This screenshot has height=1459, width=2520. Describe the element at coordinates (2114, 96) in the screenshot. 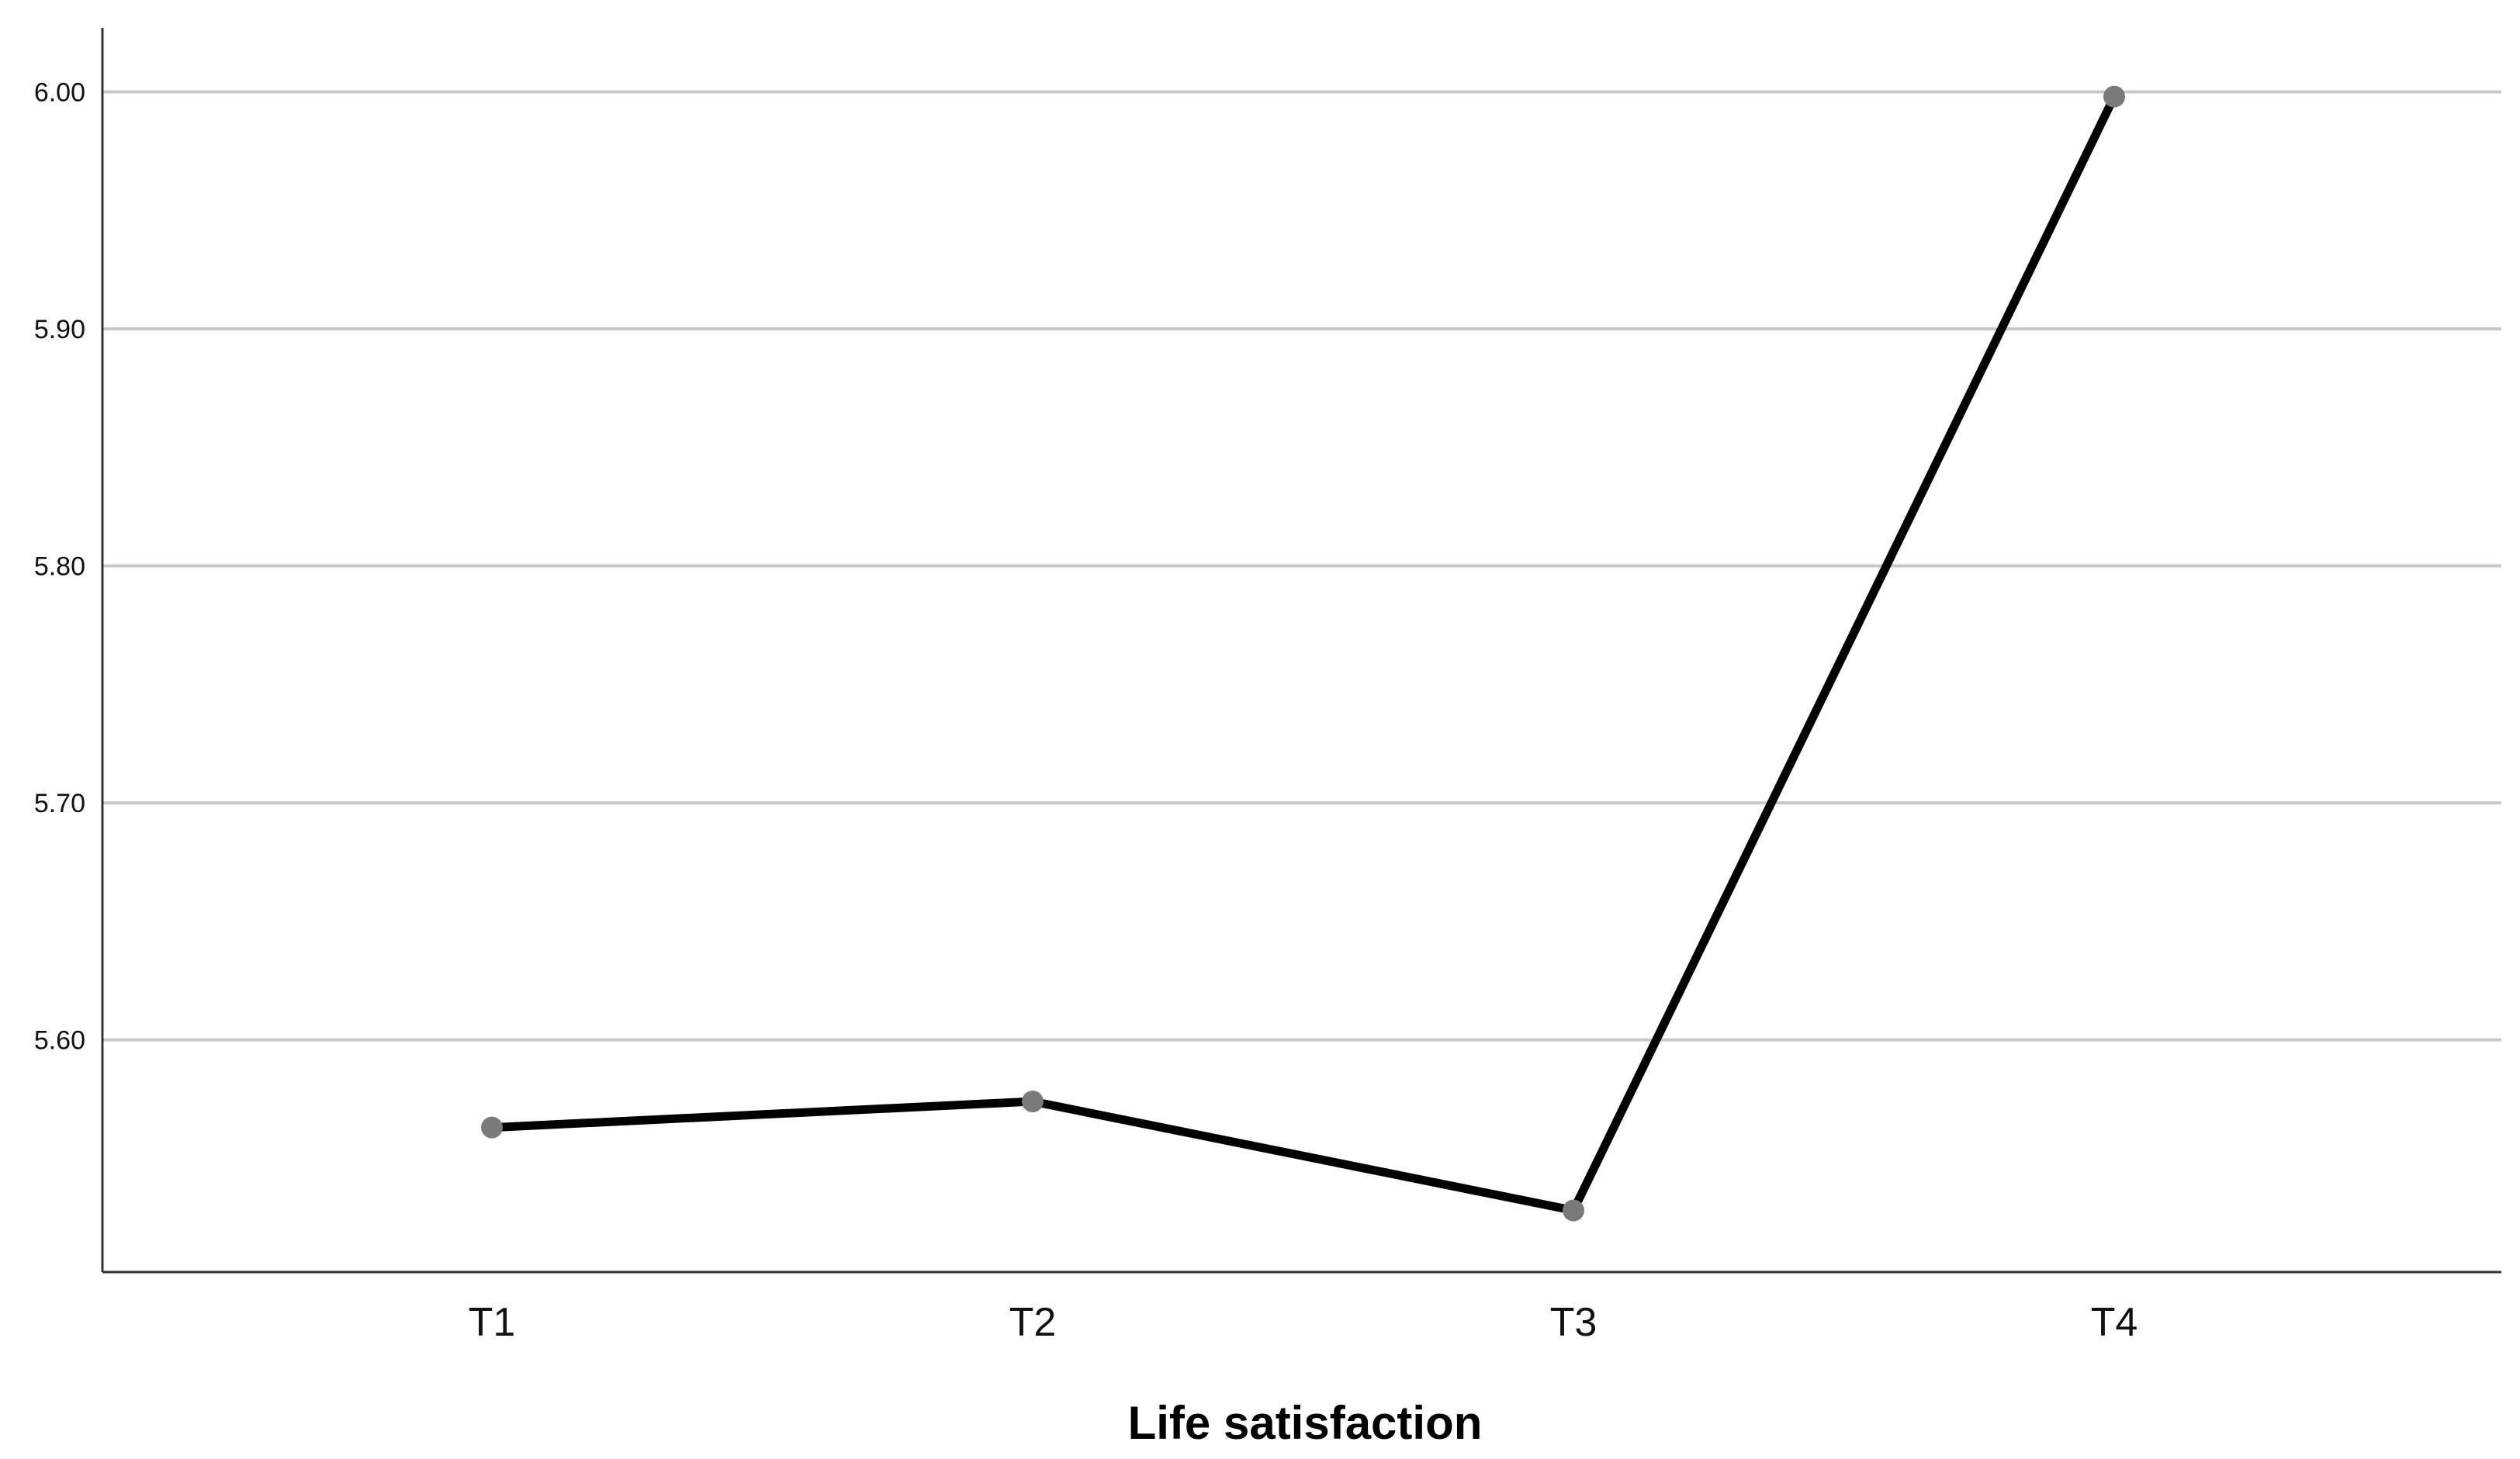

I see `data-point-t4` at that location.